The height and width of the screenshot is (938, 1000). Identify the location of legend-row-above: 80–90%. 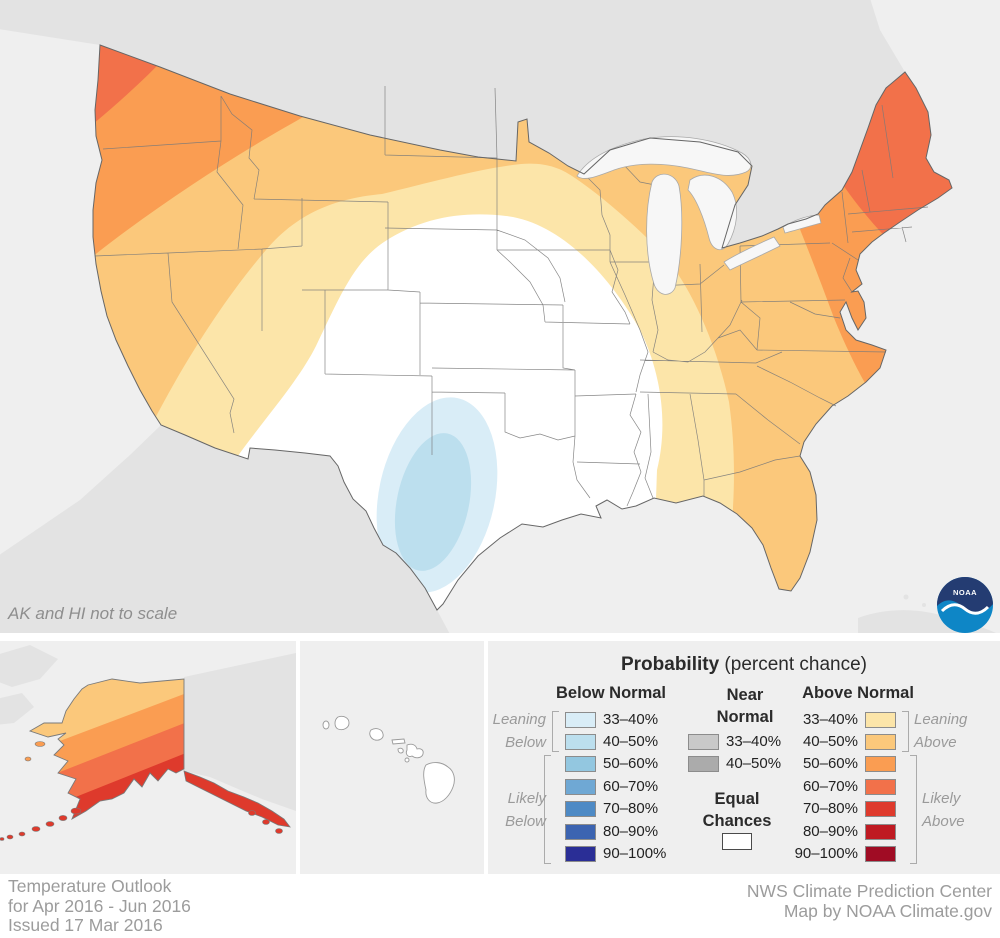
(836, 831).